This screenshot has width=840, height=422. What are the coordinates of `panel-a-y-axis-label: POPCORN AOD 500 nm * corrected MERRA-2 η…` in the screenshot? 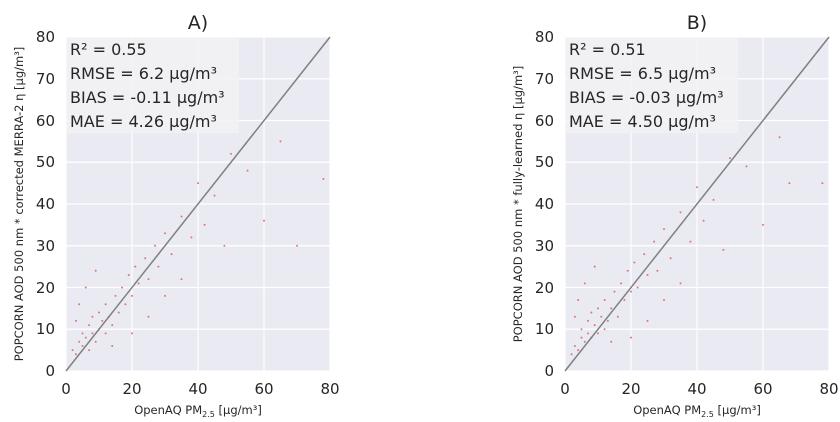 It's located at (19, 204).